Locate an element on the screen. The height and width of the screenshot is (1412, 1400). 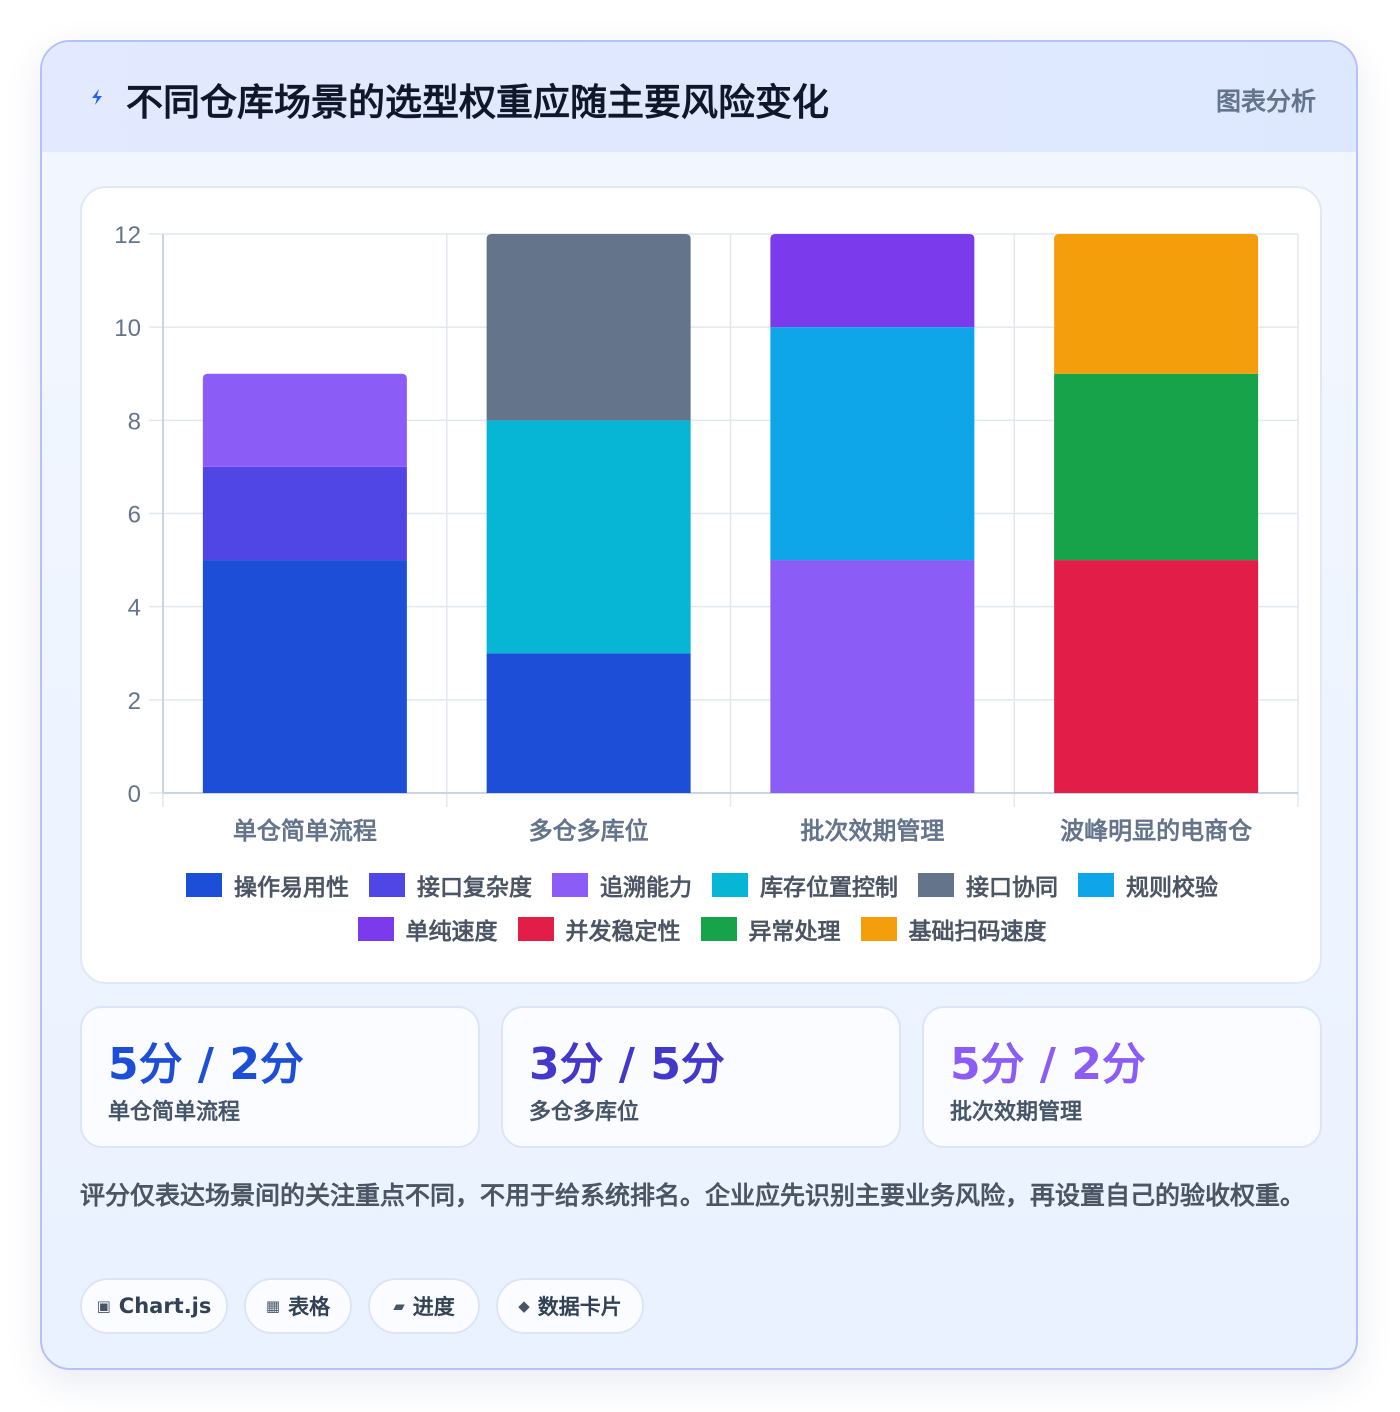
table-icon: ▦ is located at coordinates (273, 1306).